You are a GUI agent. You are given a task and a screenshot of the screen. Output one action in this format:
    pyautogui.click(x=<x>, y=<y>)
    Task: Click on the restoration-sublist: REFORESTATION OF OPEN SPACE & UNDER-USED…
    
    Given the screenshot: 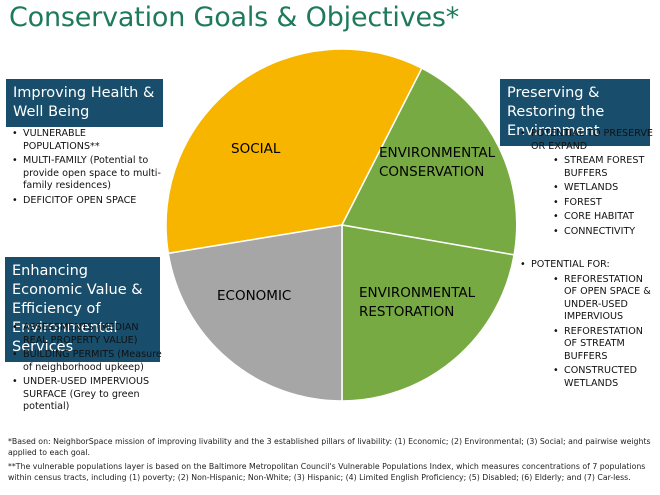 What is the action you would take?
    pyautogui.click(x=593, y=332)
    